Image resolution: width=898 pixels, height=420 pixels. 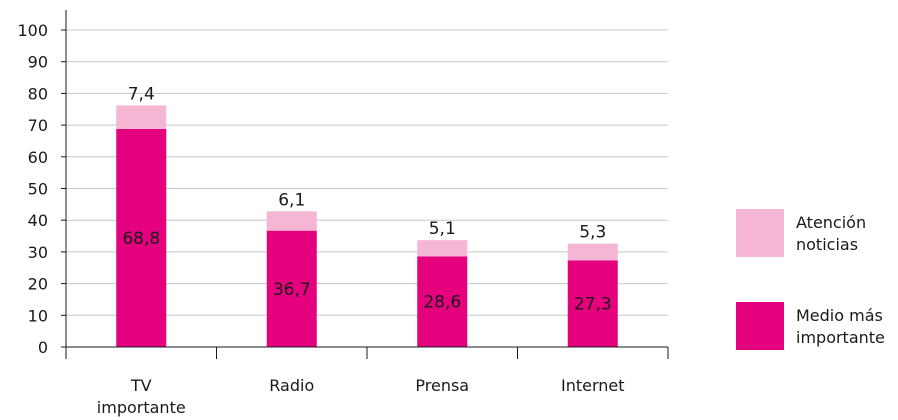 What do you see at coordinates (592, 233) in the screenshot?
I see `data-label-atencion-noticias: 5,3` at bounding box center [592, 233].